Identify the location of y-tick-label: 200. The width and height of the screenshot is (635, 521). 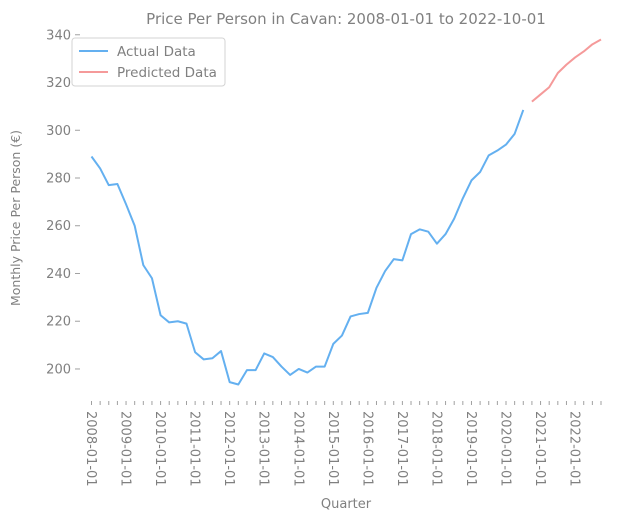
(58, 369).